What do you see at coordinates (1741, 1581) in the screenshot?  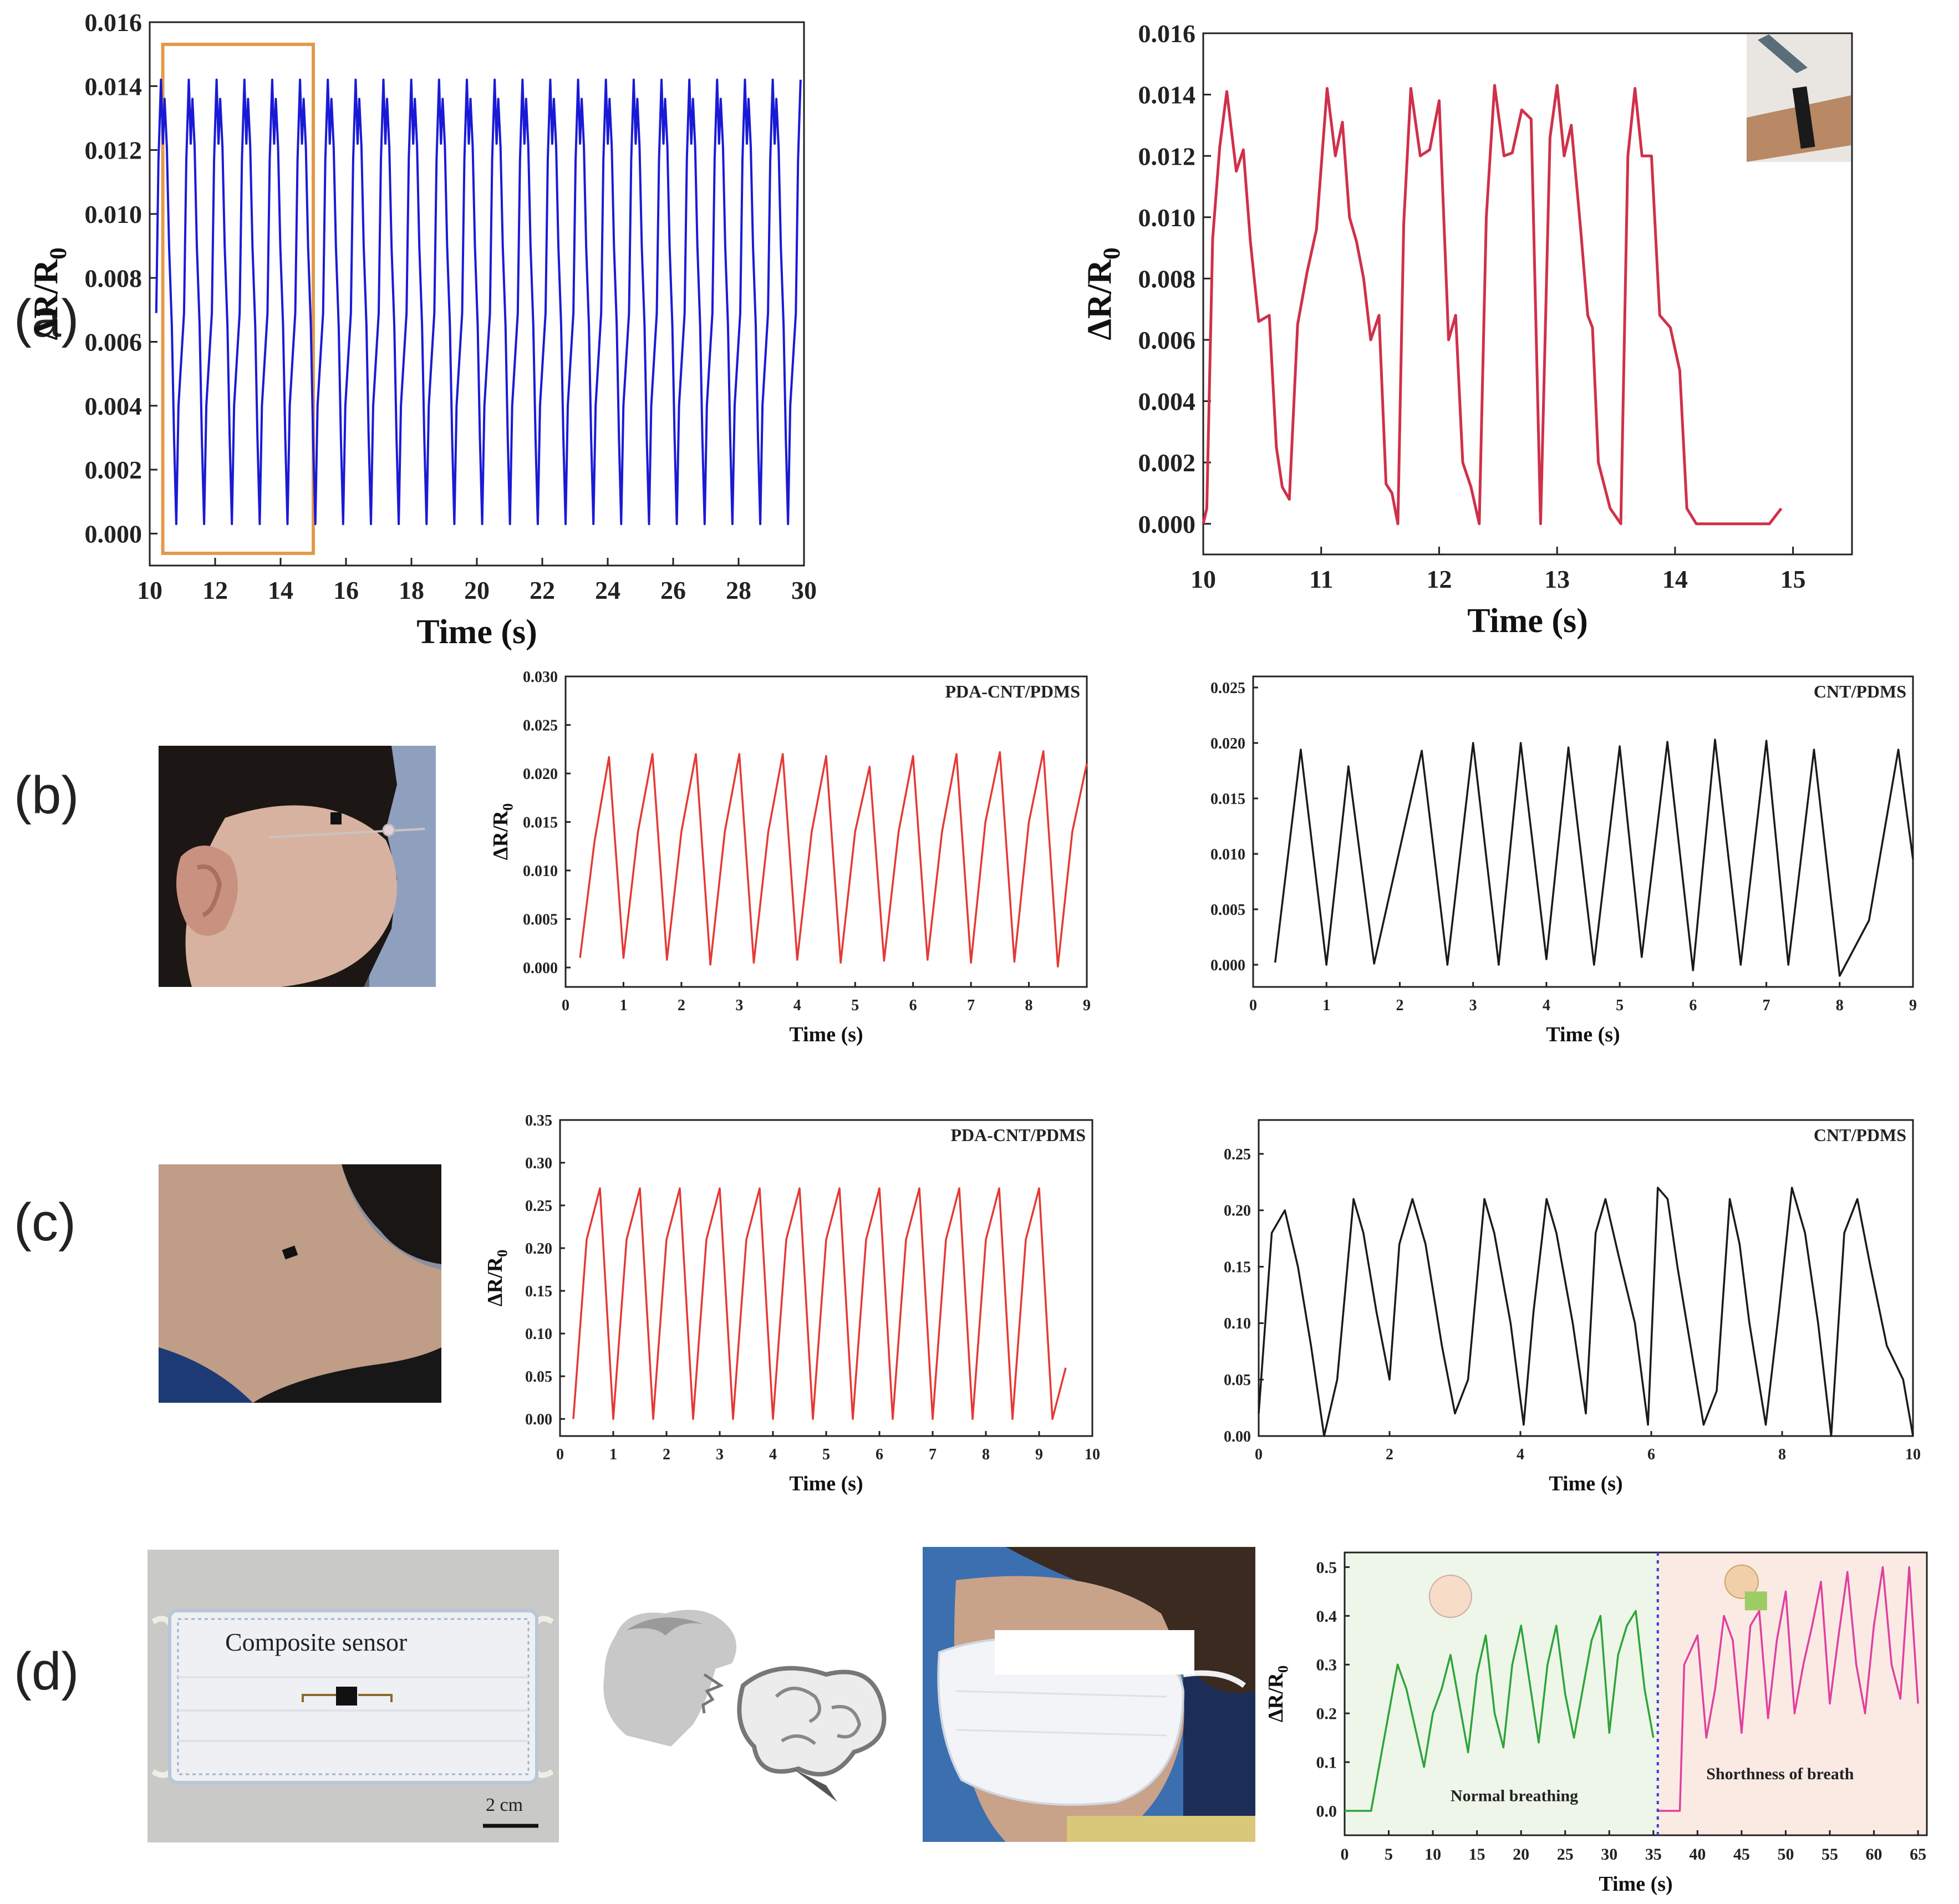 I see `runner-icon` at bounding box center [1741, 1581].